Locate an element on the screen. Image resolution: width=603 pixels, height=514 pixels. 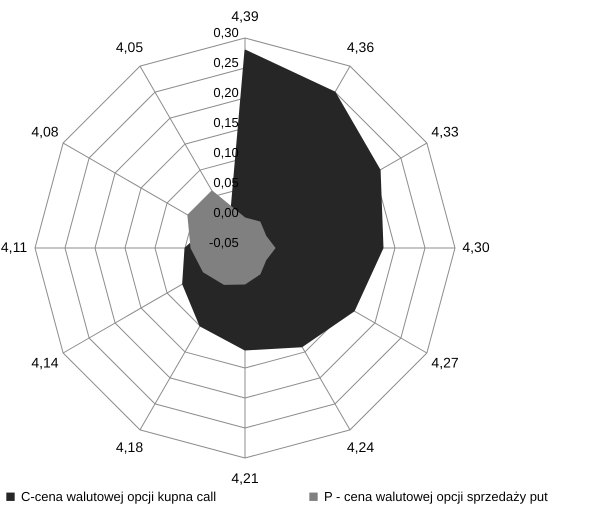
y-tick-label: 0,15 is located at coordinates (226, 122).